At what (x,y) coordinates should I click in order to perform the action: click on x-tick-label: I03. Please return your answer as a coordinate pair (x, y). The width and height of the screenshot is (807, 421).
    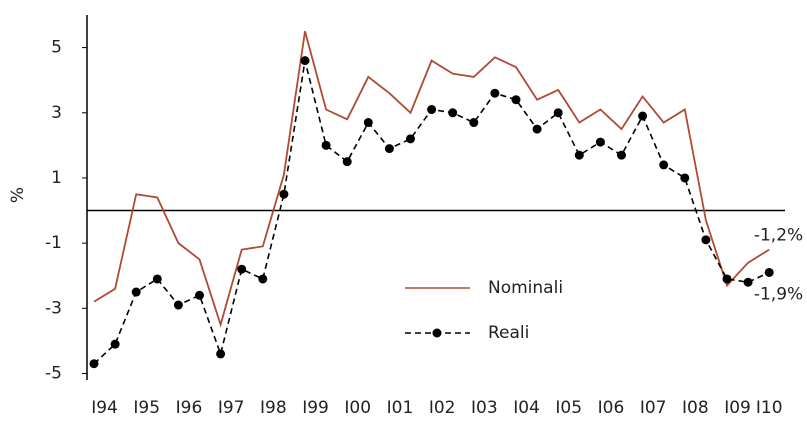
    Looking at the image, I should click on (484, 408).